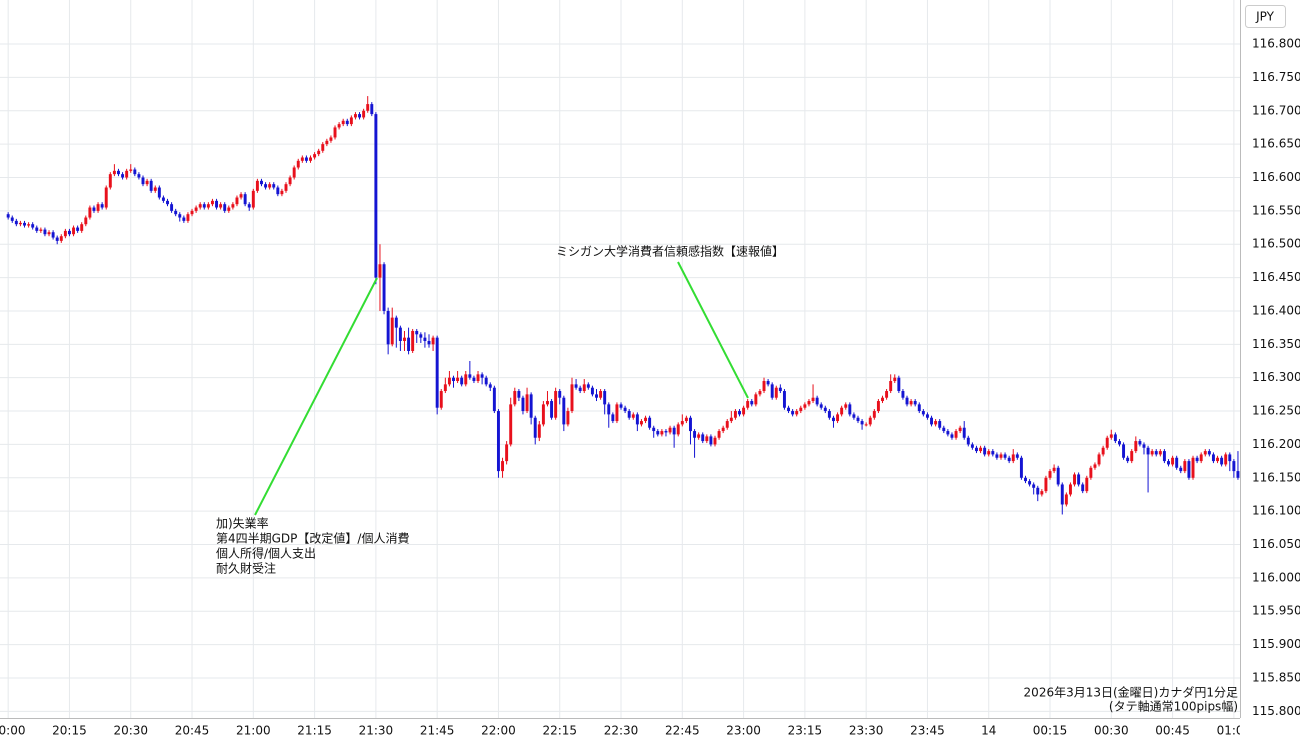 The width and height of the screenshot is (1300, 749). What do you see at coordinates (246, 568) in the screenshot?
I see `annotation-text: 耐久財受注` at bounding box center [246, 568].